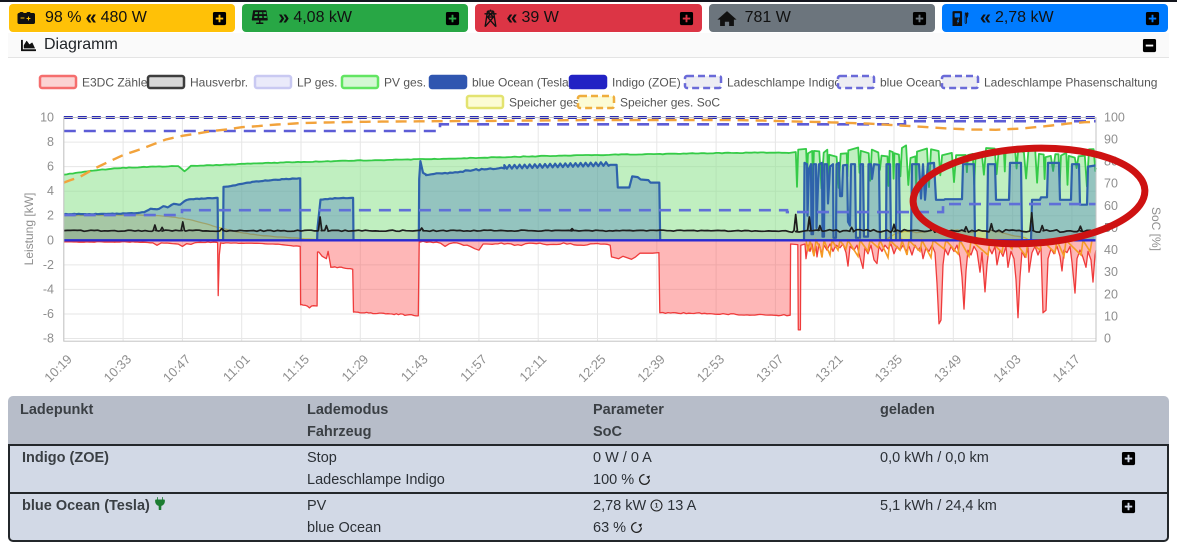  I want to click on svg-text: -4, so click(48, 289).